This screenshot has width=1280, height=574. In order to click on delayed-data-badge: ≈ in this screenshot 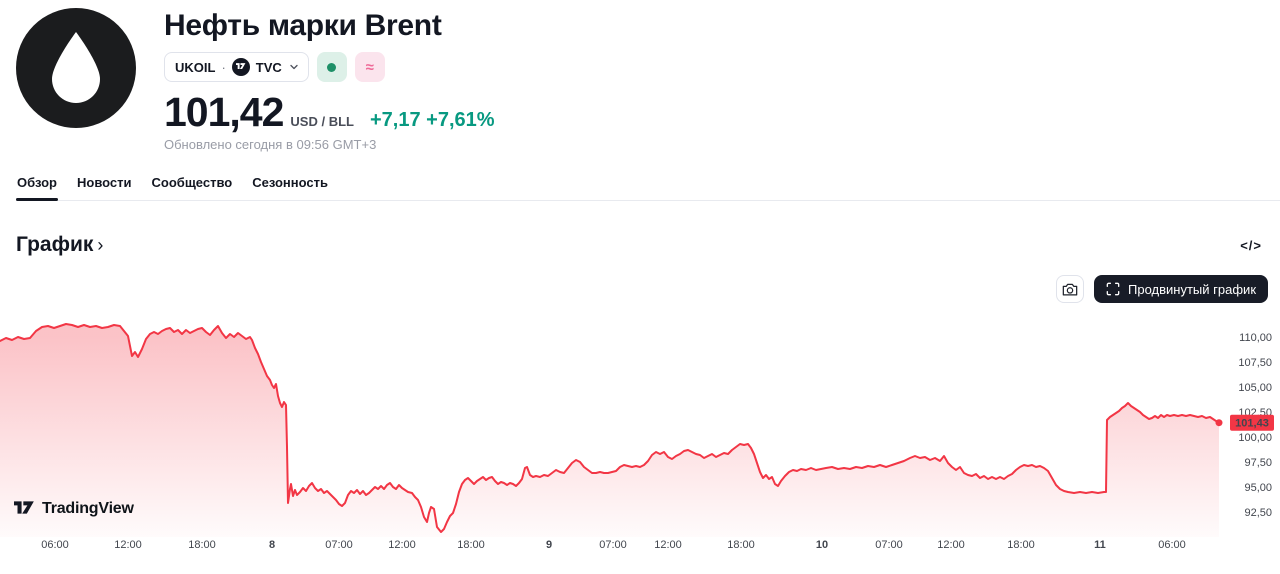, I will do `click(369, 67)`.